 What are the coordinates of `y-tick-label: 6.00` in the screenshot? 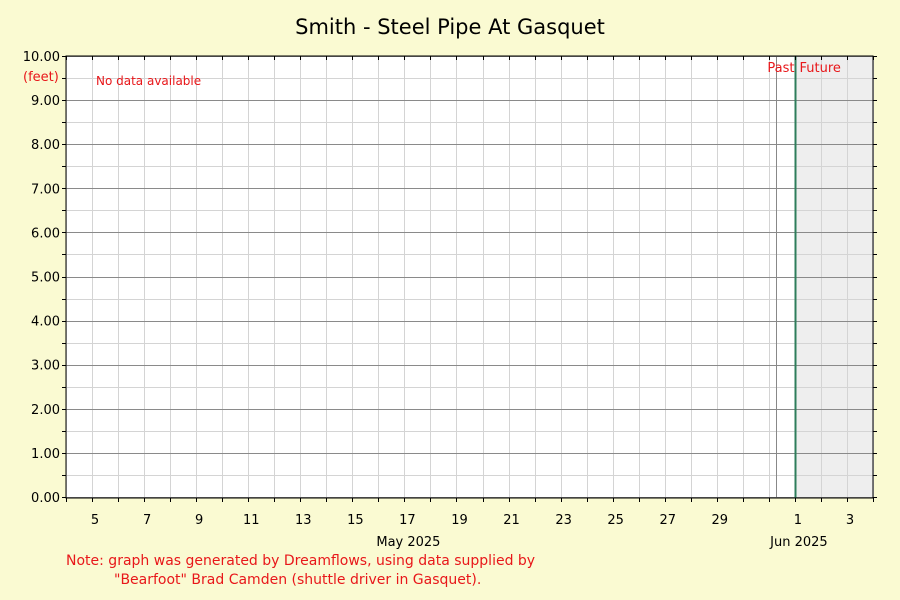 It's located at (45, 233).